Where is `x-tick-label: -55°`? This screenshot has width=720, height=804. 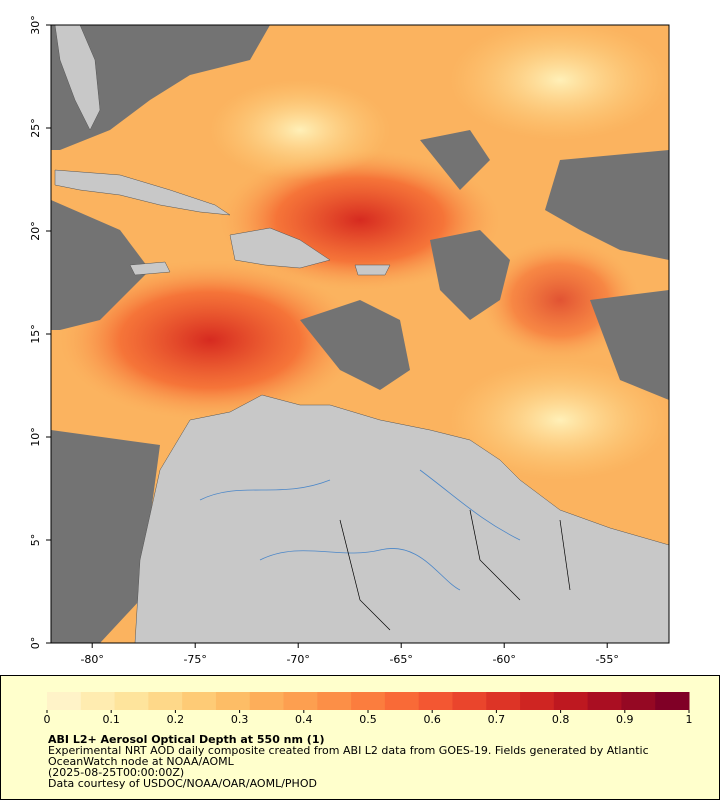
x-tick-label: -55° is located at coordinates (606, 659).